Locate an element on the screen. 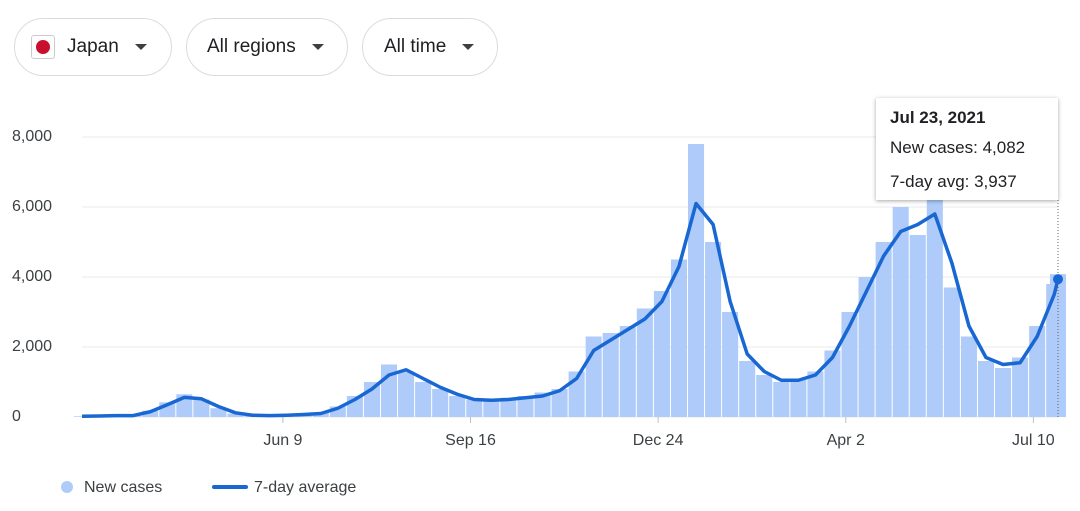 The image size is (1080, 511). y-tick-label: 0 is located at coordinates (16, 416).